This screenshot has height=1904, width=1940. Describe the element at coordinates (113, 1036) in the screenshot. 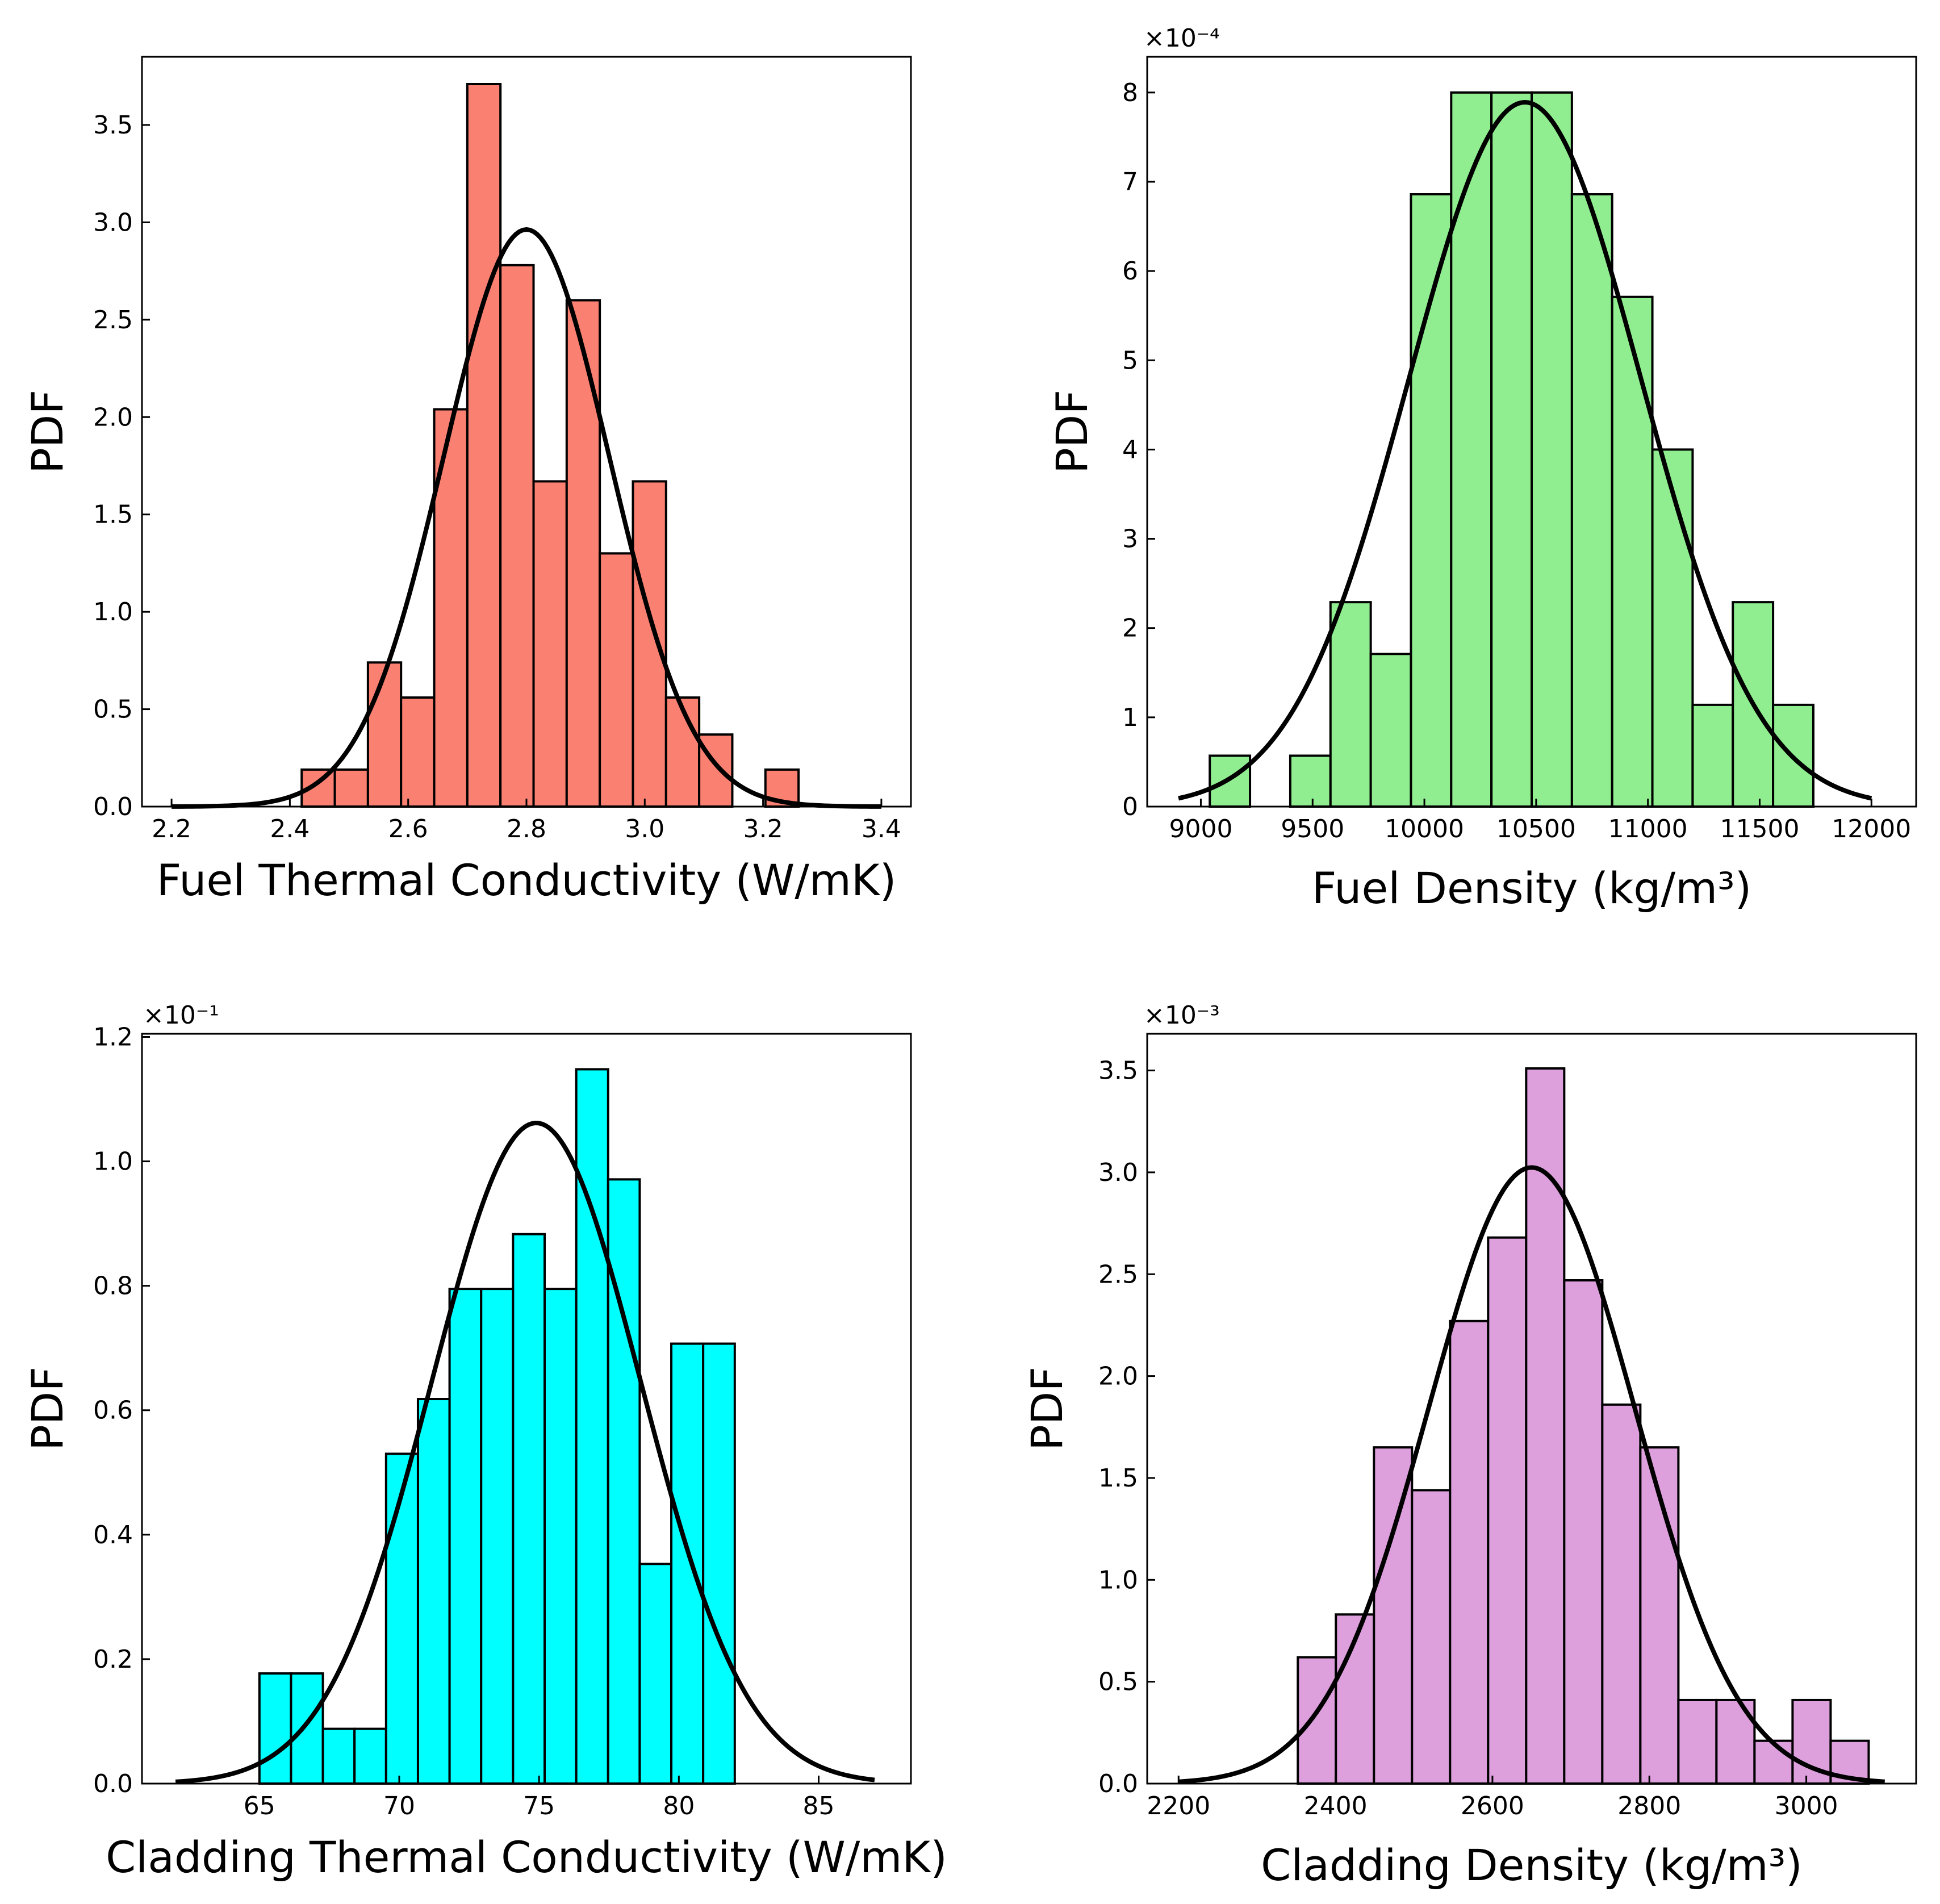

I see `y-tick-label: 1.2` at that location.